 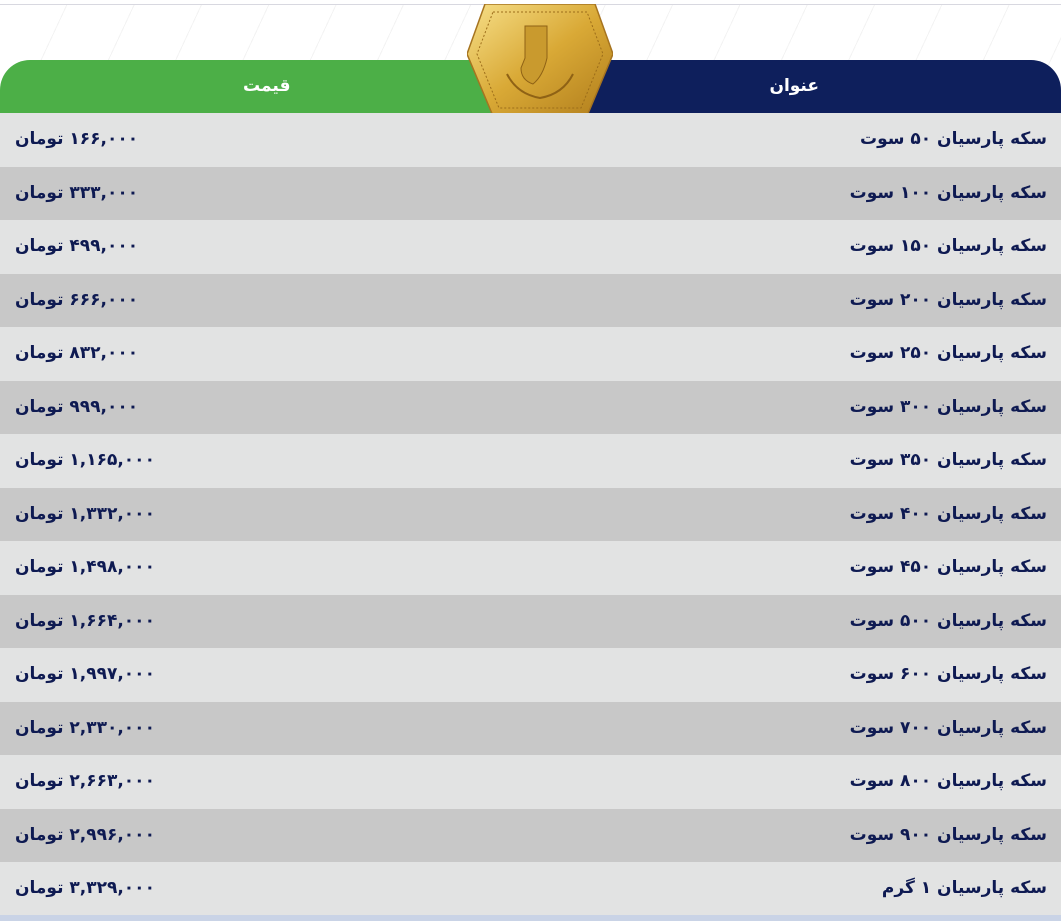 I want to click on table-row: سکه پارسیان ۶۰۰ سوت ۱,۹۹۷,۰۰۰ تومان, so click(x=530, y=675).